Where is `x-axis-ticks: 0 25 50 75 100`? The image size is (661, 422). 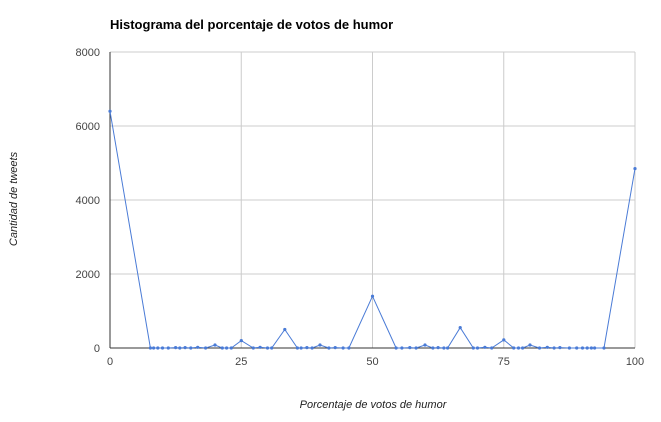 x-axis-ticks: 0 25 50 75 100 is located at coordinates (375, 362).